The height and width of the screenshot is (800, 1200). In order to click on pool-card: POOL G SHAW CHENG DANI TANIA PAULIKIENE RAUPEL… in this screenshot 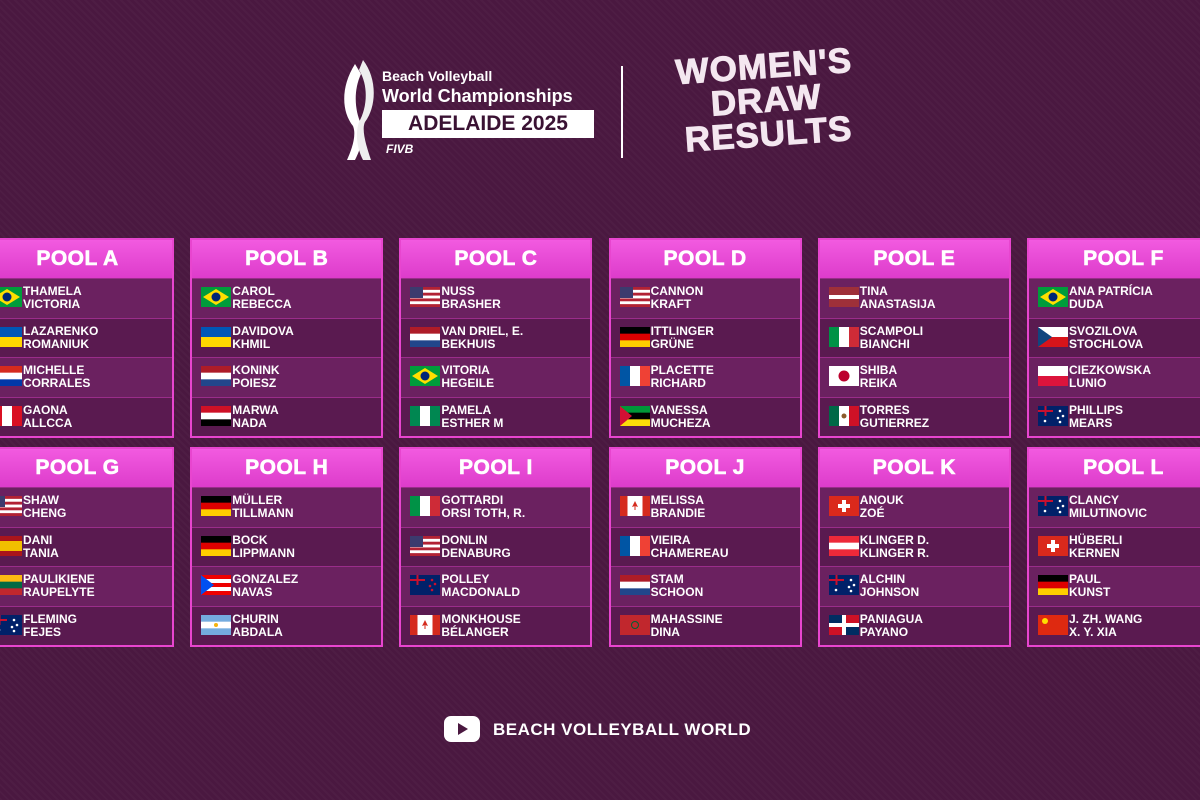, I will do `click(87, 547)`.